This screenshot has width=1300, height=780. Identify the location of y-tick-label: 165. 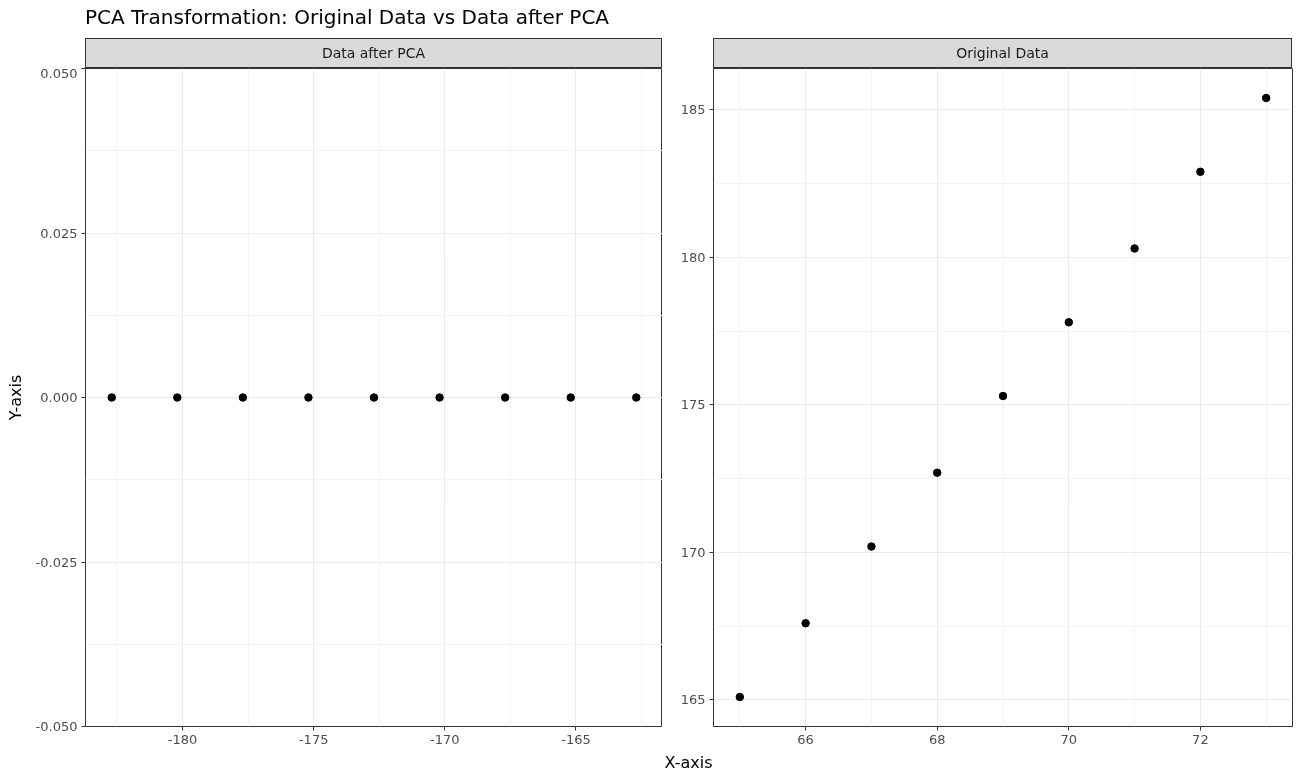
(693, 700).